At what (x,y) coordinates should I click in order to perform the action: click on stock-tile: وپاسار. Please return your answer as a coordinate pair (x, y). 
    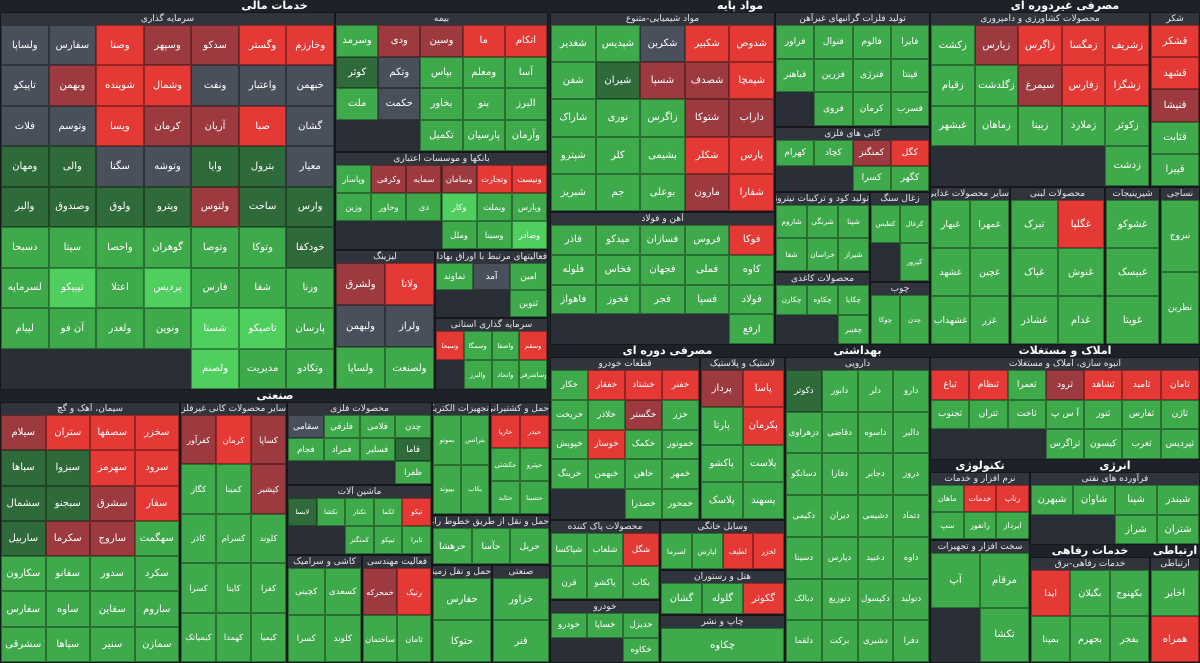
    Looking at the image, I should click on (354, 179).